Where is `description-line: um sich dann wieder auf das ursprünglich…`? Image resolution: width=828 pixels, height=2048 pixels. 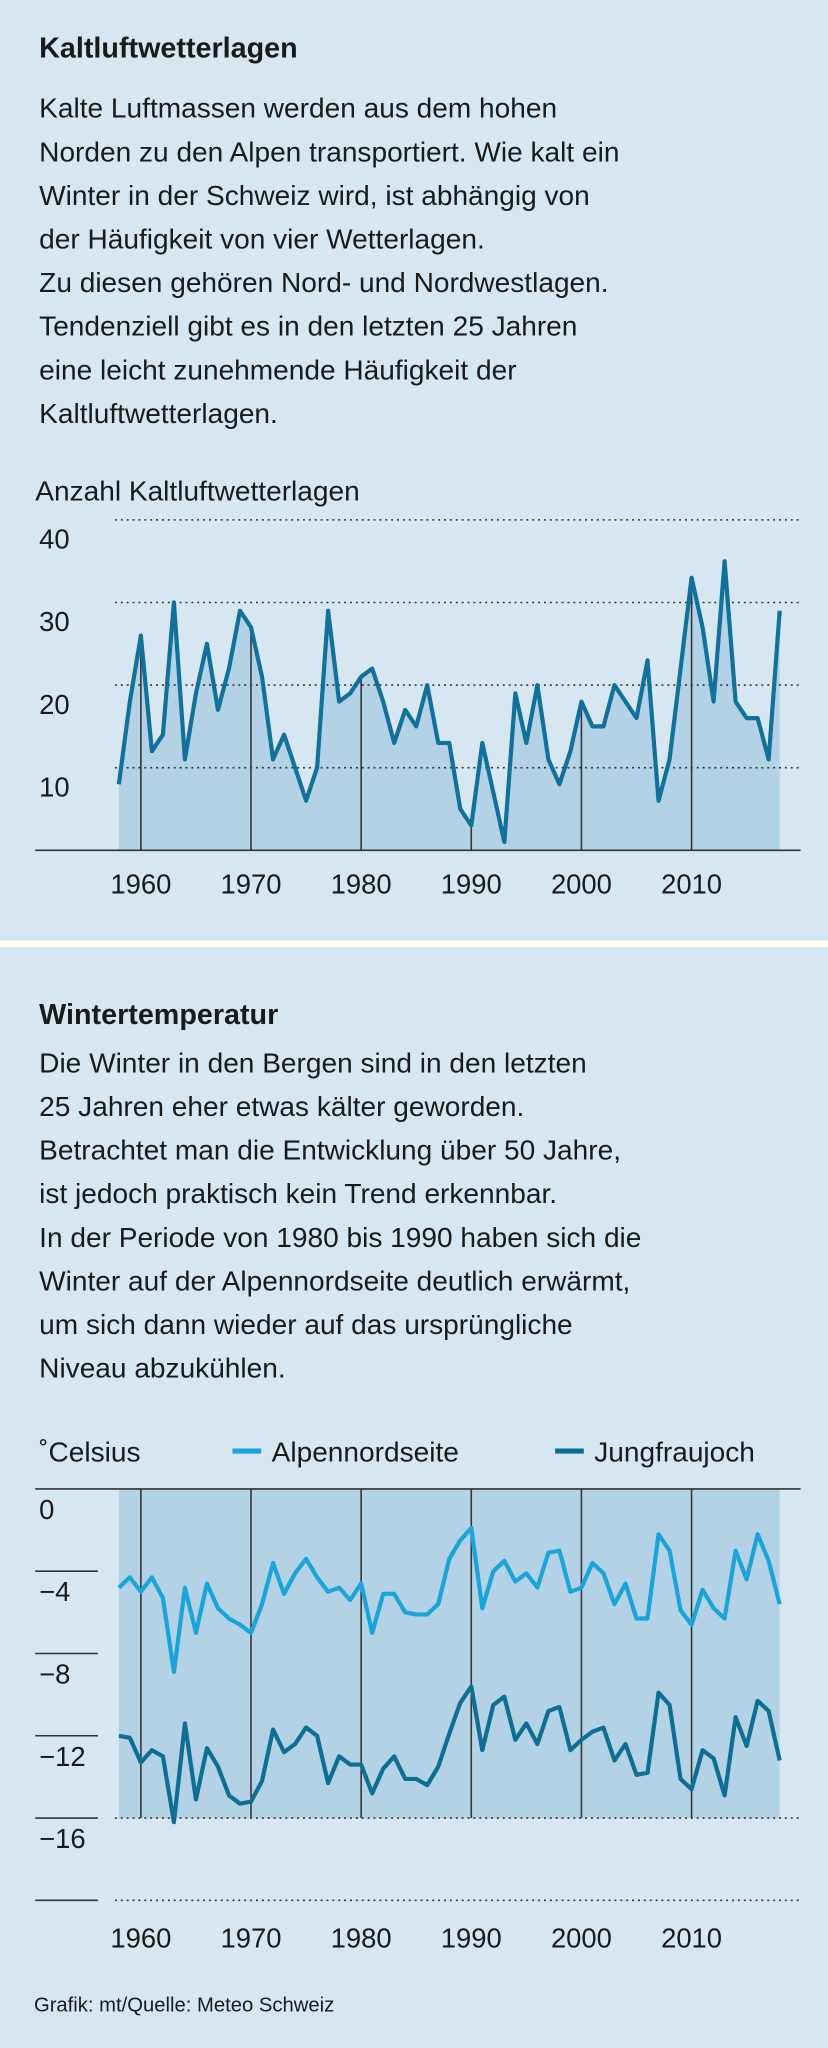
description-line: um sich dann wieder auf das ursprünglich… is located at coordinates (306, 1324).